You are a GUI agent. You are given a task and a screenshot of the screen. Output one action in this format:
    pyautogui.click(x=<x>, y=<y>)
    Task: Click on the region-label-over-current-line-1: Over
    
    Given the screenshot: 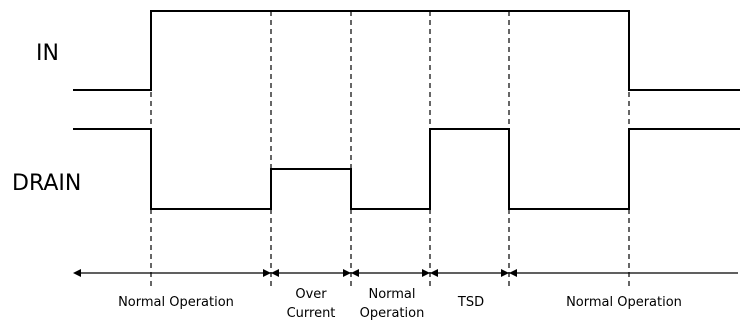 What is the action you would take?
    pyautogui.click(x=311, y=294)
    